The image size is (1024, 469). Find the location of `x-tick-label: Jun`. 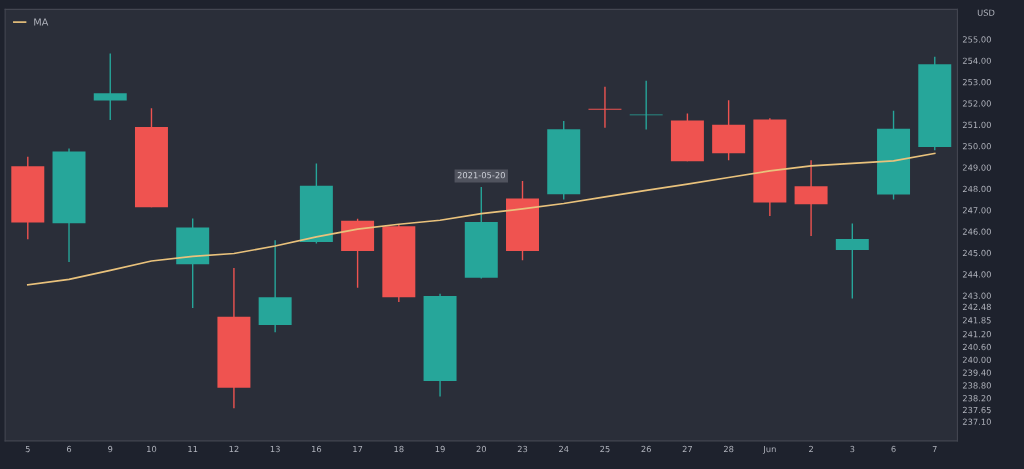

x-tick-label: Jun is located at coordinates (769, 449).